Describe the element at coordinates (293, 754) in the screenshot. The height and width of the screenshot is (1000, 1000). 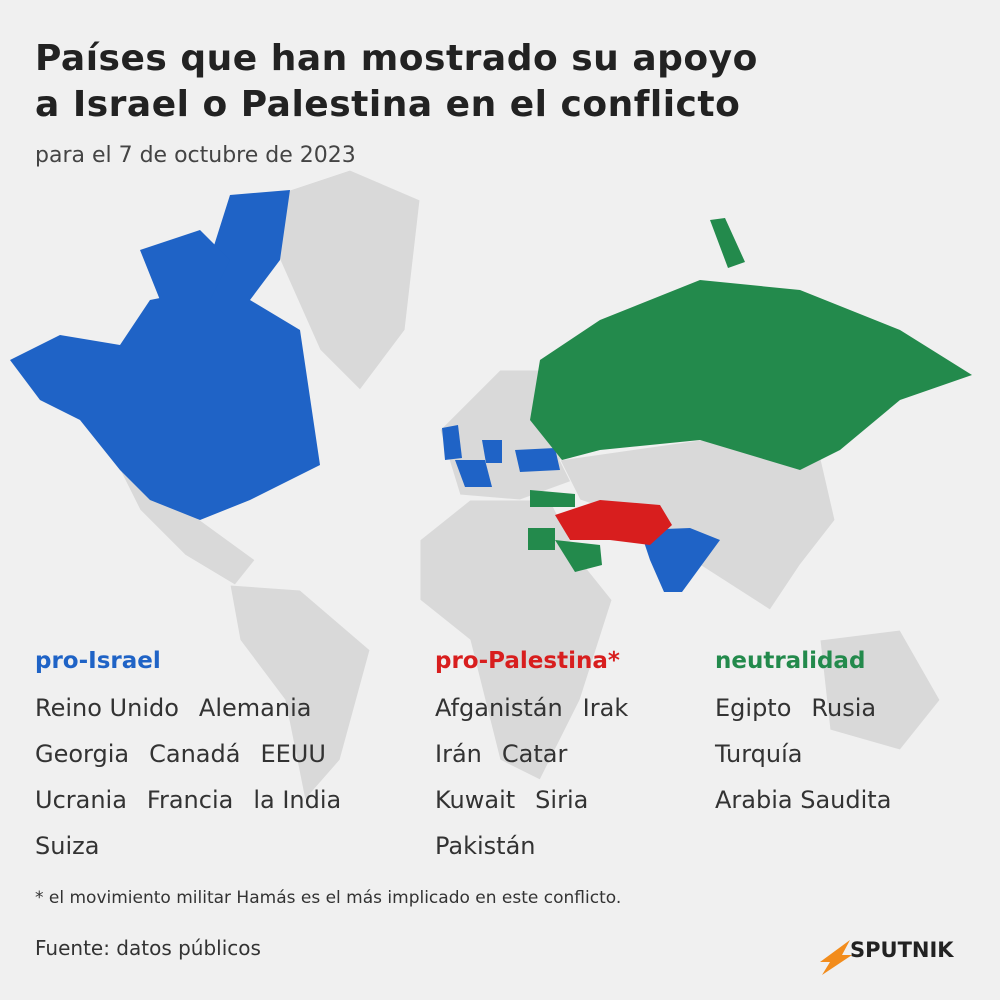
I see `country: EEUU` at that location.